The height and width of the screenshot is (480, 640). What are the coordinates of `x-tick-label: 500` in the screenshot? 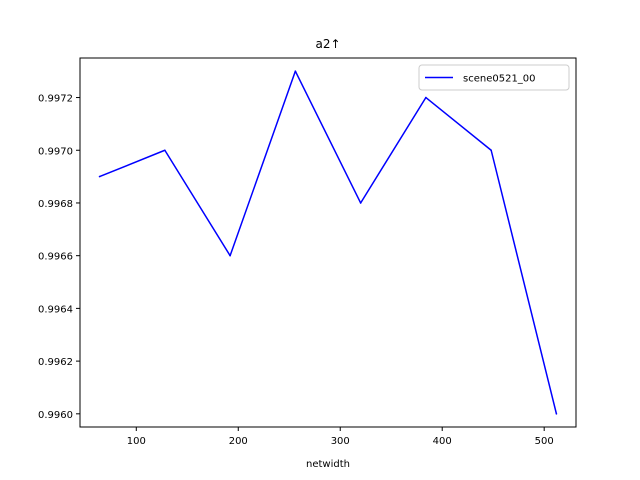 It's located at (544, 441).